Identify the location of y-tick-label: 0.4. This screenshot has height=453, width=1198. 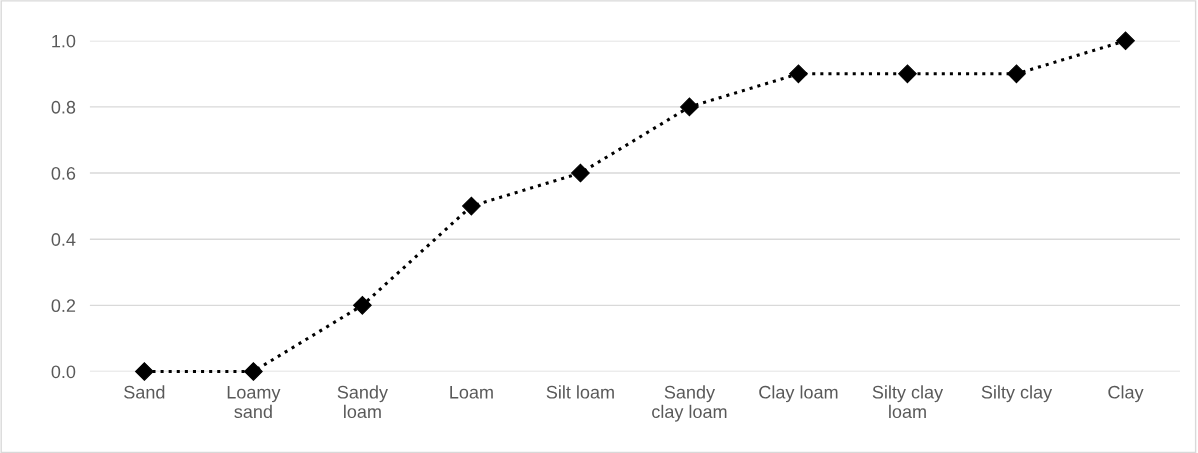
(63, 239).